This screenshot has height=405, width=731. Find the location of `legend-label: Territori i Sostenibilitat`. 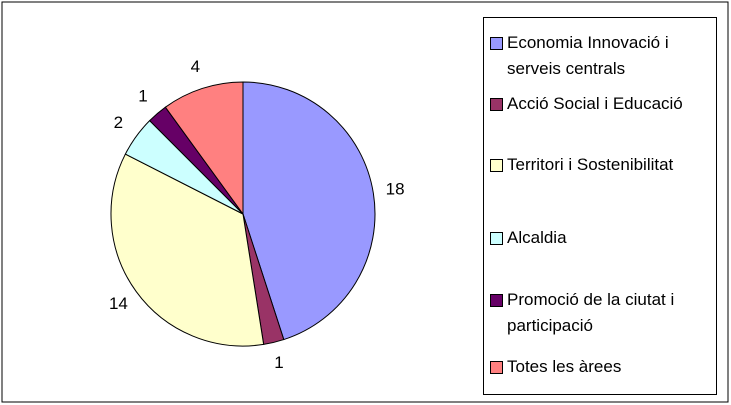

legend-label: Territori i Sostenibilitat is located at coordinates (590, 164).